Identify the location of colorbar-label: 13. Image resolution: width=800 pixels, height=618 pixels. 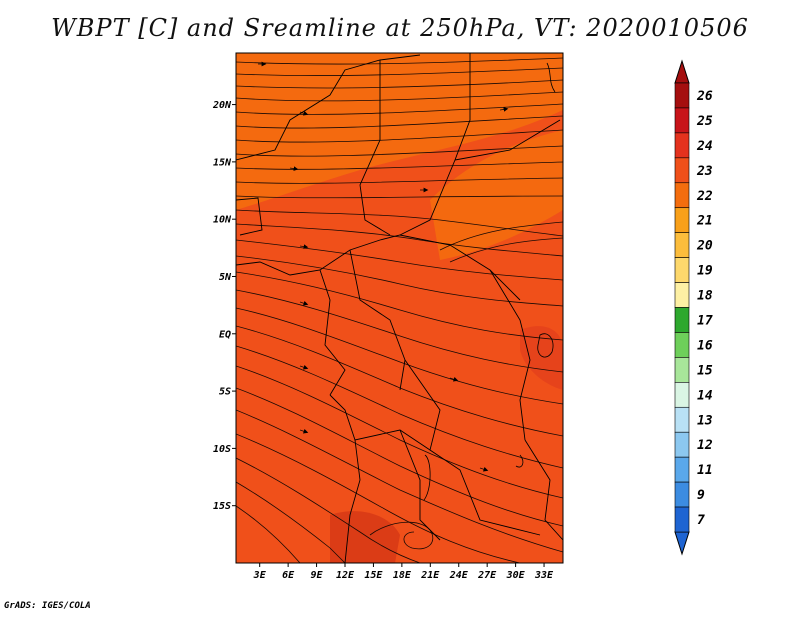
(705, 420).